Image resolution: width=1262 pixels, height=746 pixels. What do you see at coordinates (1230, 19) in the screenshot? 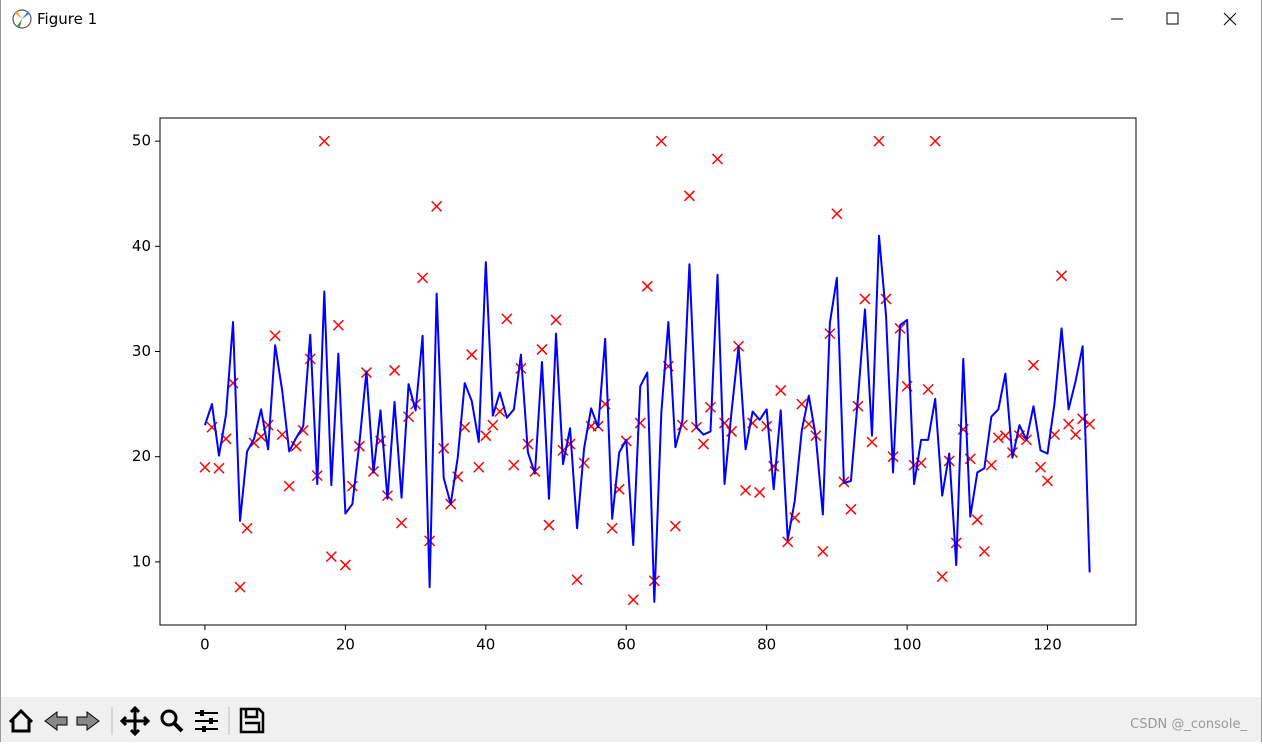
I see `close` at bounding box center [1230, 19].